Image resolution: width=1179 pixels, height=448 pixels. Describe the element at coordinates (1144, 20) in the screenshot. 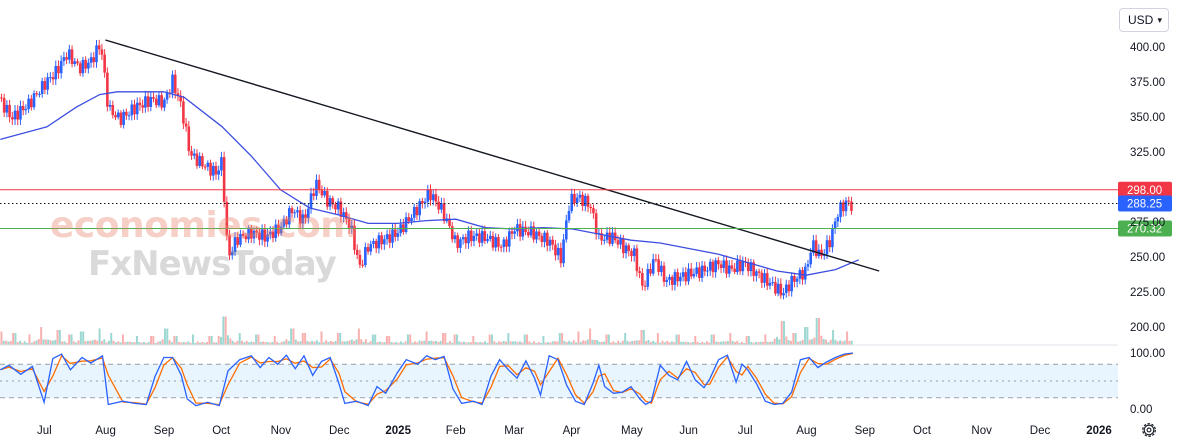

I see `currency-selector-button: USD ▾` at that location.